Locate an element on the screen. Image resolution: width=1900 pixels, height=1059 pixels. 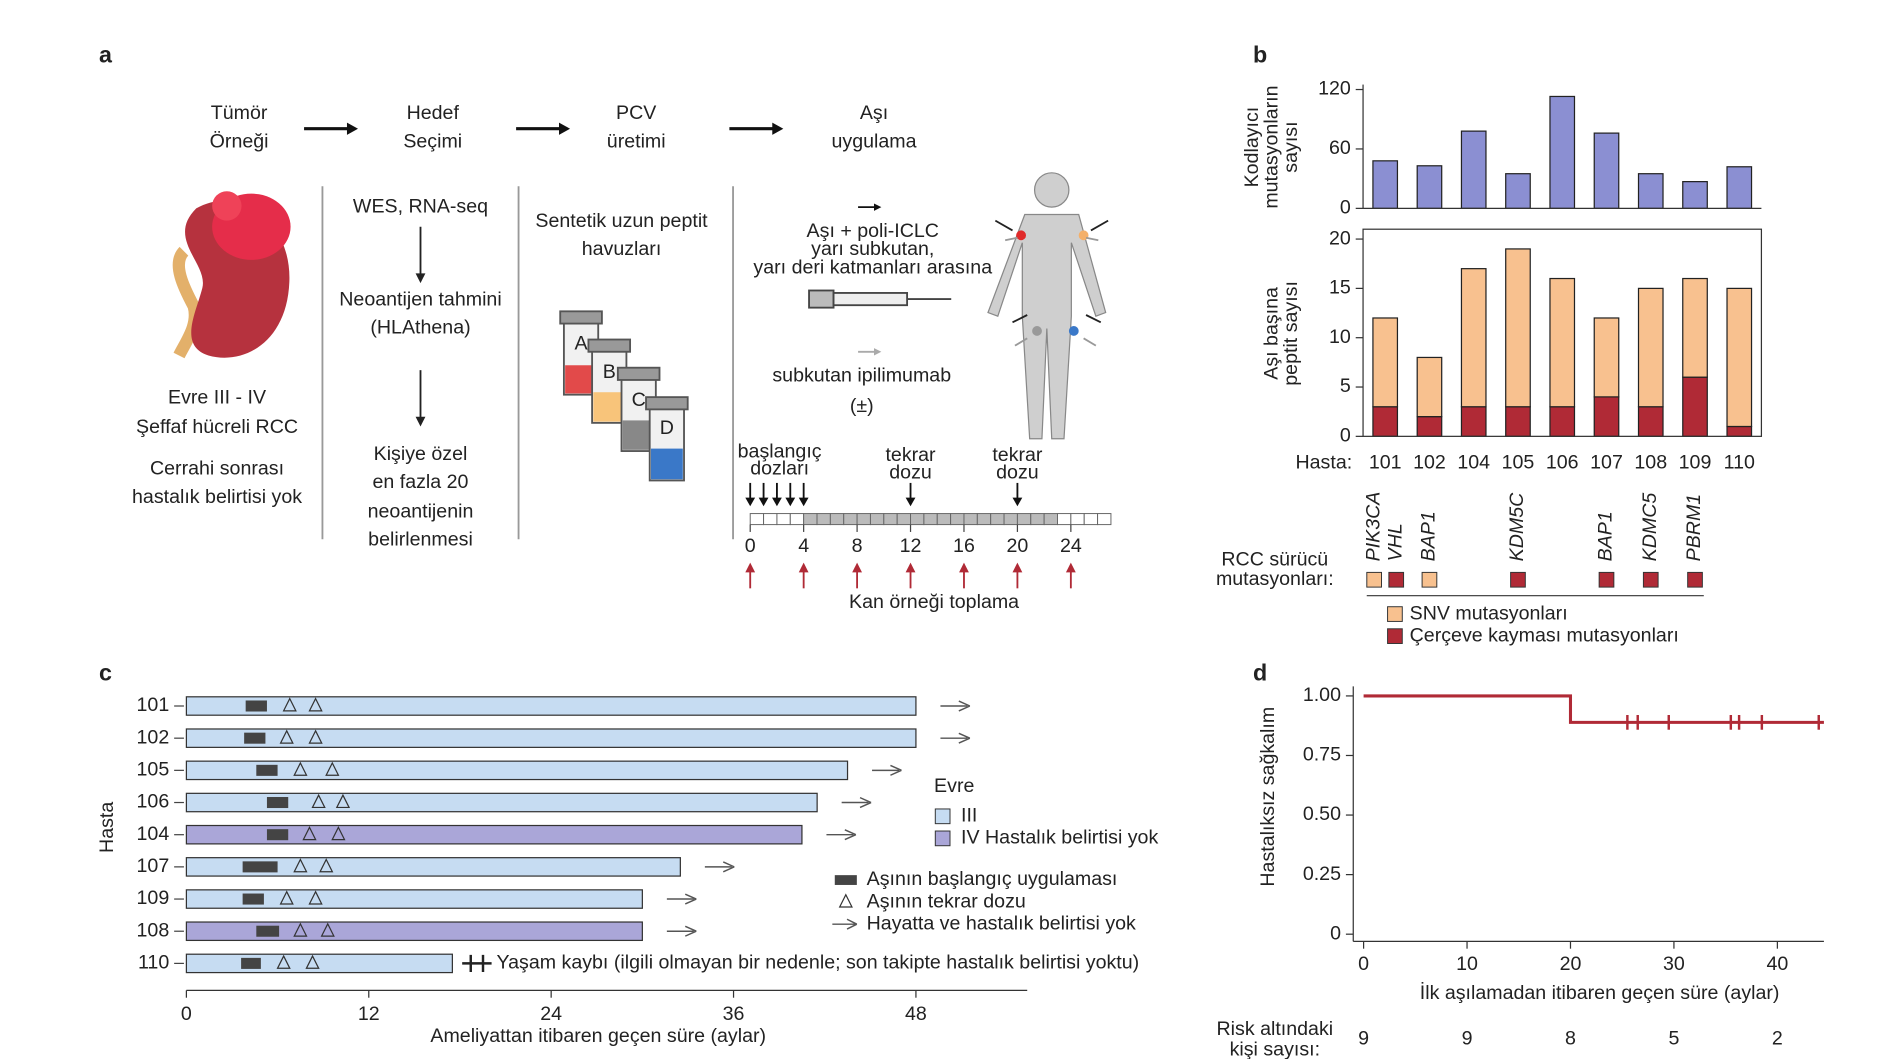
y-axis-label: Hastalıksız sağkalım is located at coordinates (1268, 797).